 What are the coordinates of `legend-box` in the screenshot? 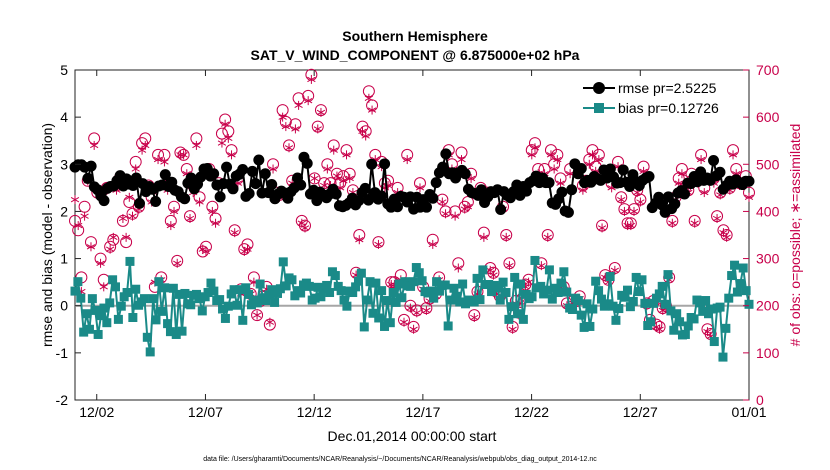 It's located at (660, 98).